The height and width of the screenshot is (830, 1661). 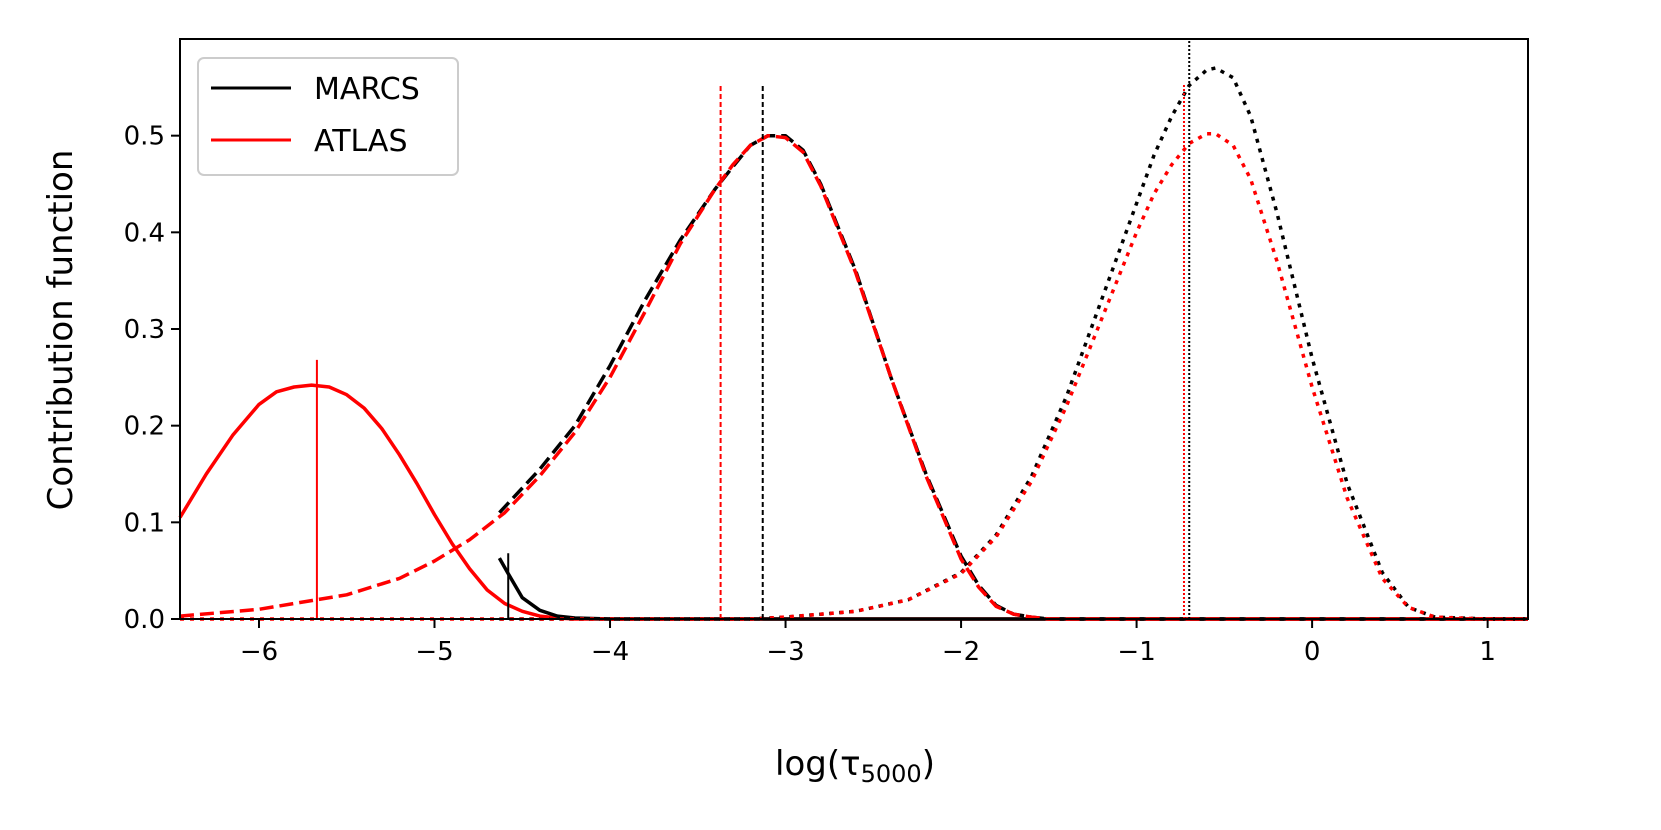 What do you see at coordinates (144, 330) in the screenshot?
I see `y-tick-label-3: 0.3` at bounding box center [144, 330].